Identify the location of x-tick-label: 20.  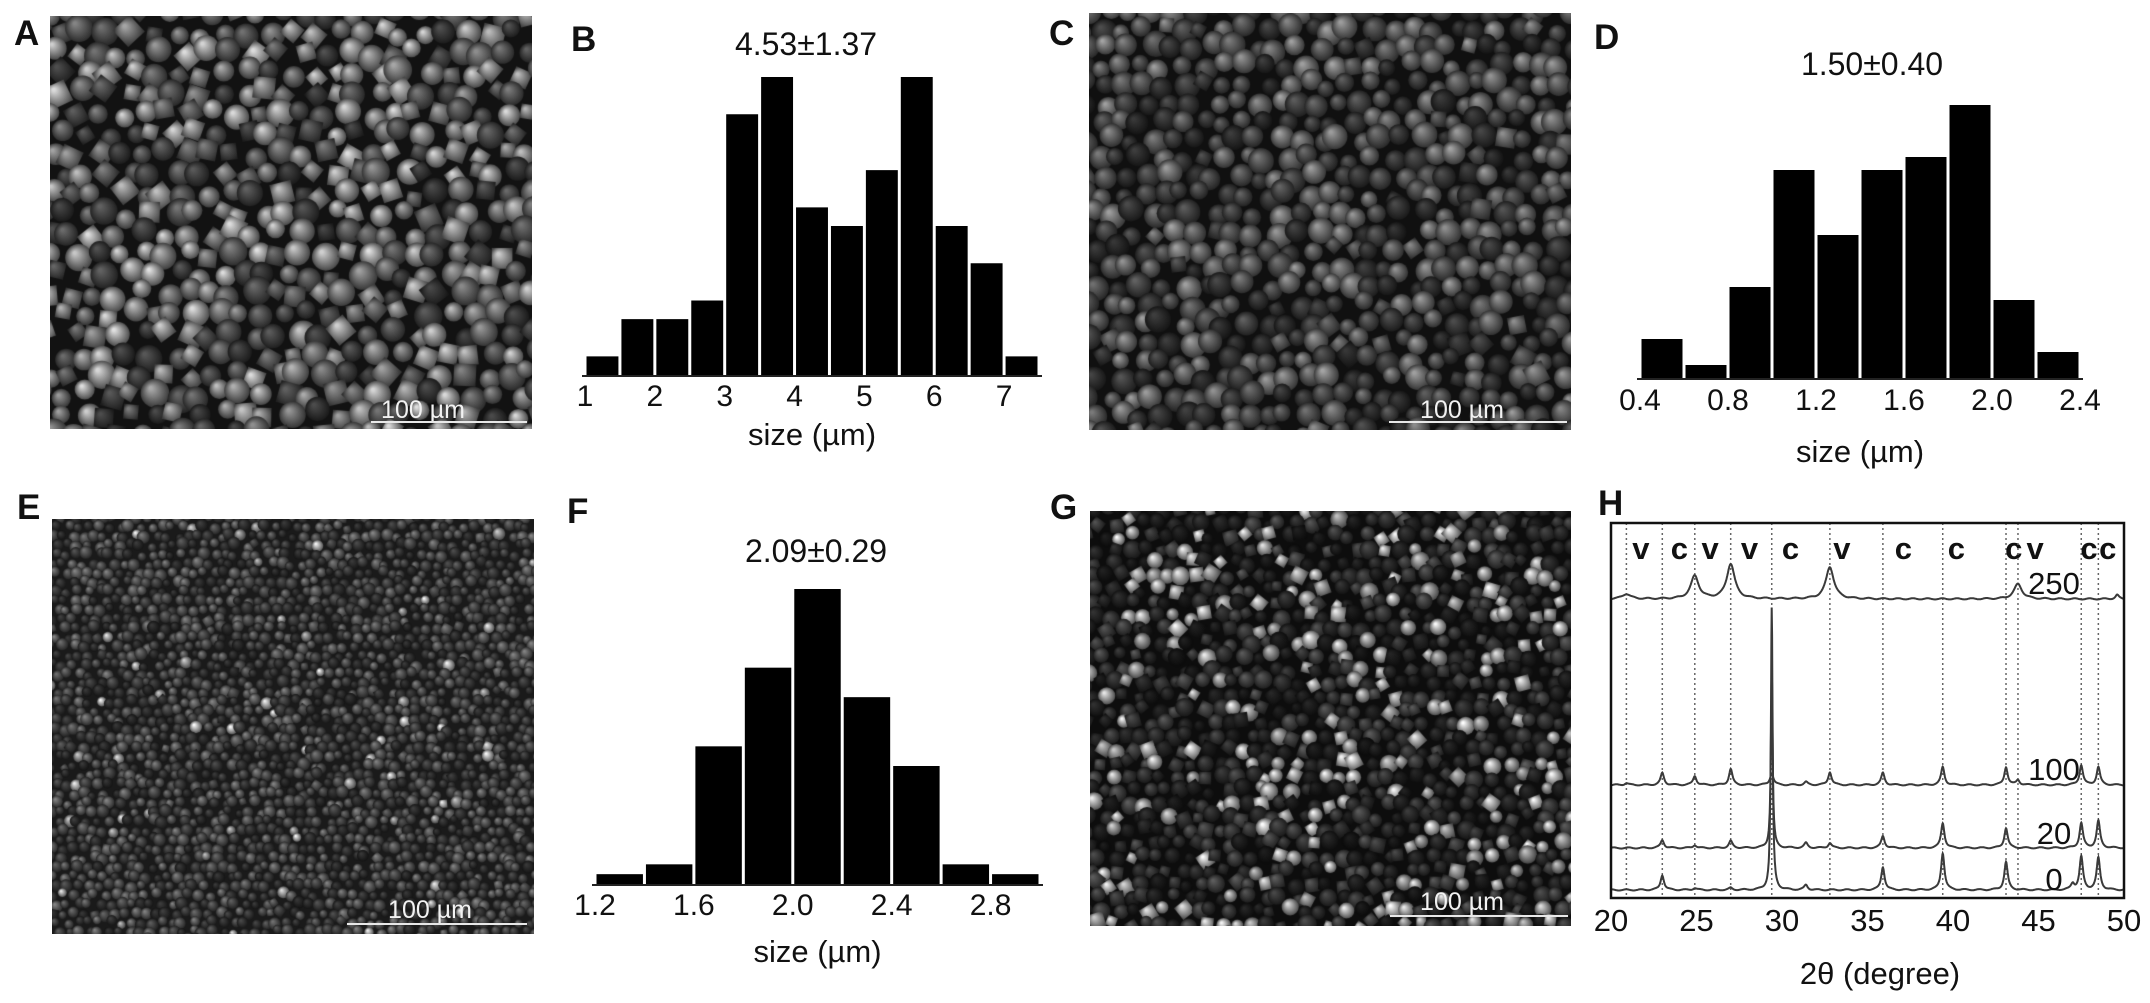
(1611, 920).